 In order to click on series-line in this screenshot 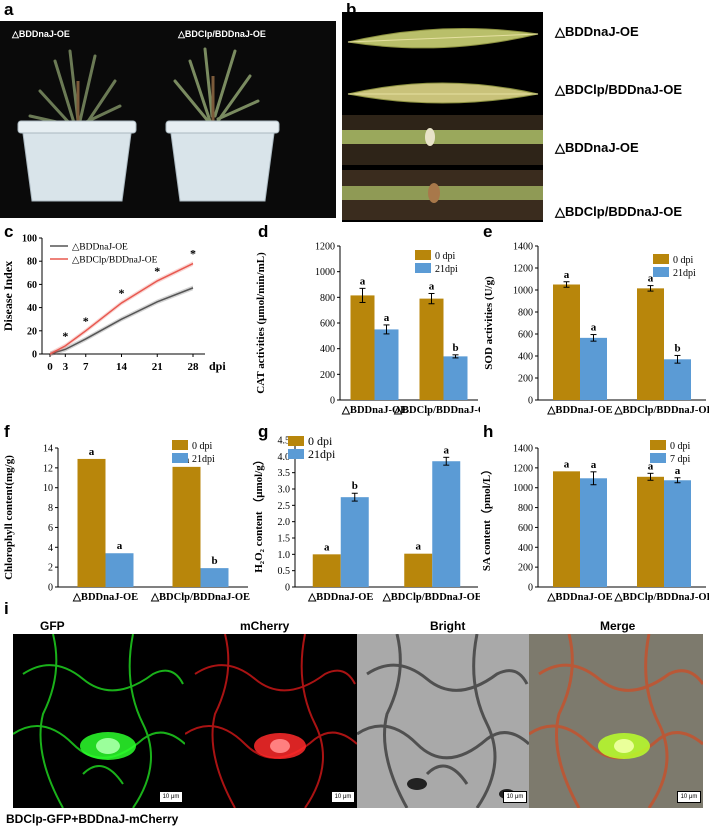, I will do `click(121, 308)`.